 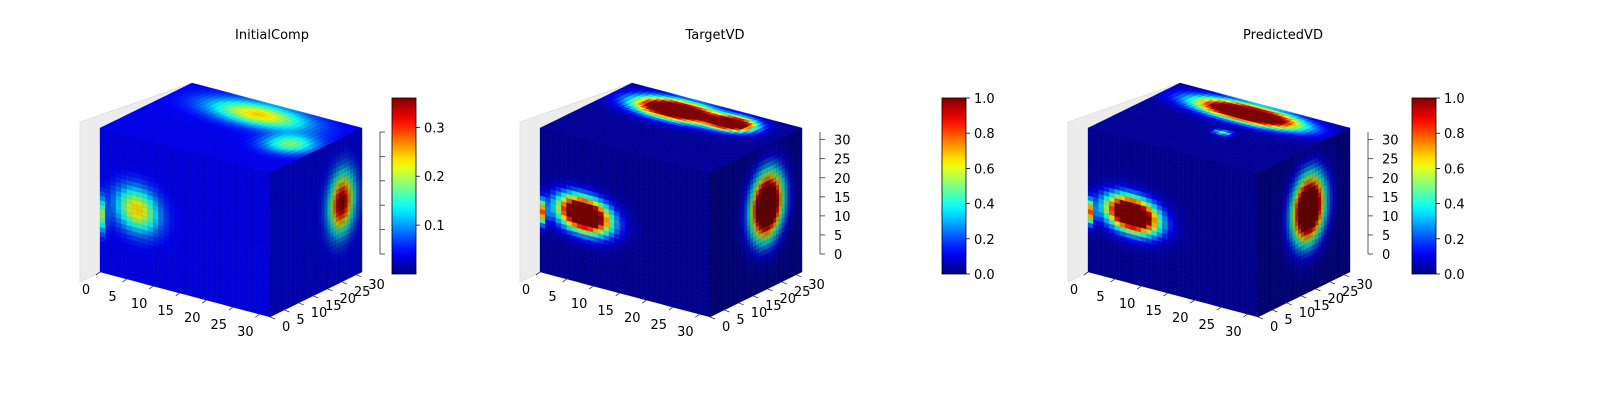 I want to click on colorbar-tick-label: 0.1, so click(x=434, y=226).